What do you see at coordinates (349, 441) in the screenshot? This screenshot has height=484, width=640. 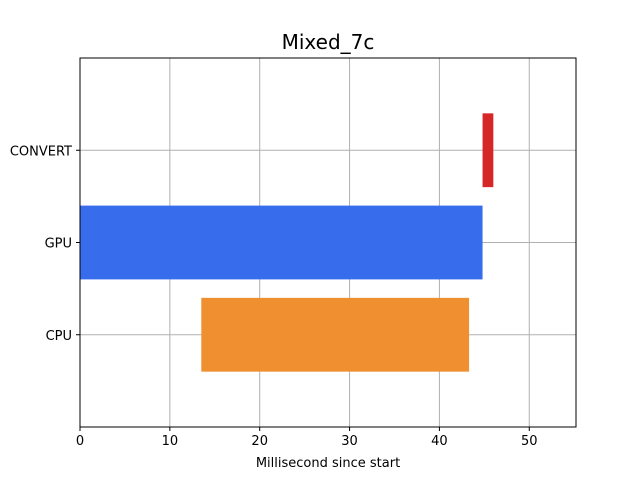 I see `x-tick-label: 30` at bounding box center [349, 441].